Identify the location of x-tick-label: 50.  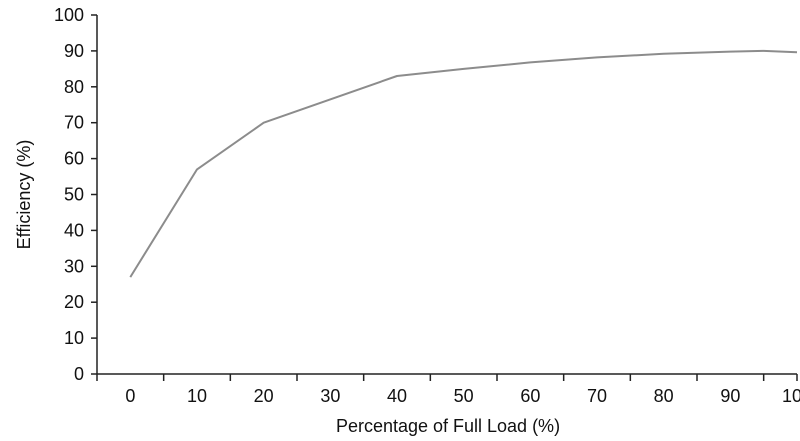
(464, 396).